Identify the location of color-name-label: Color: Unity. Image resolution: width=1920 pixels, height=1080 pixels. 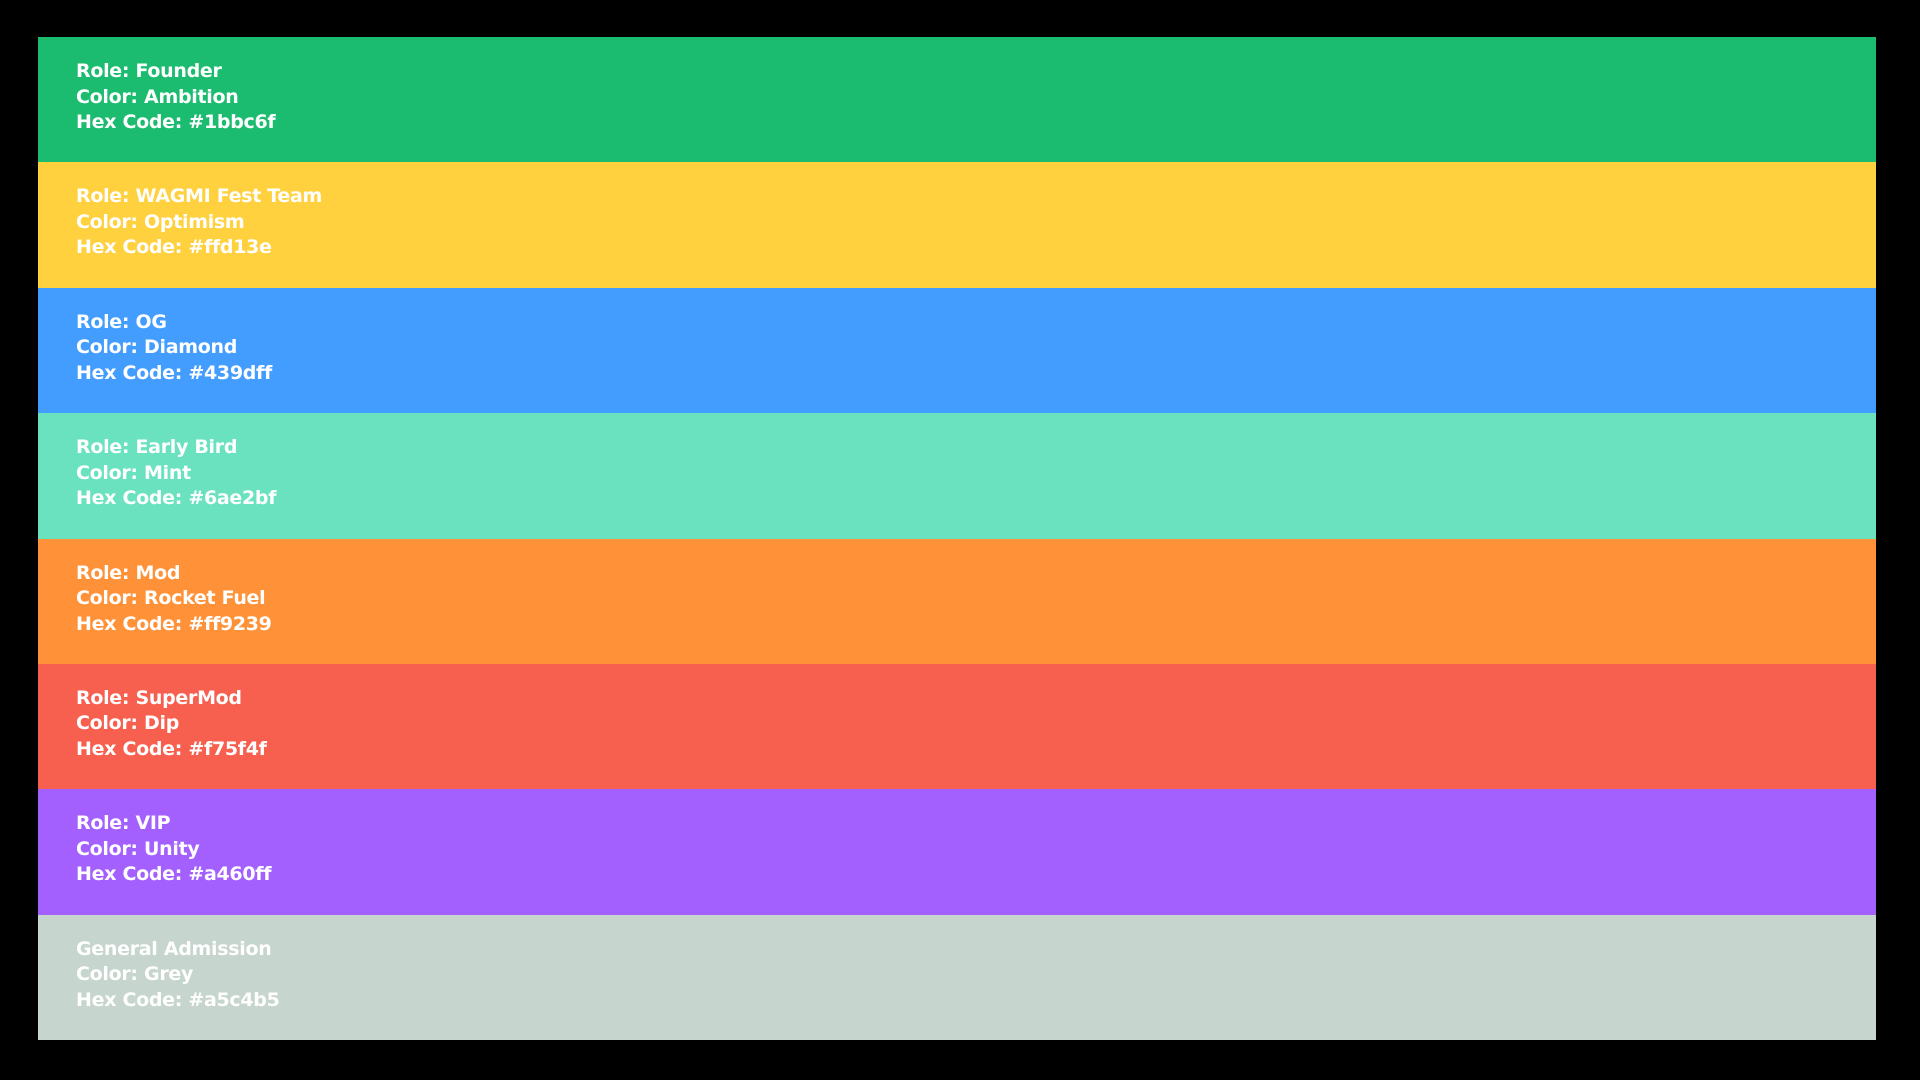
(138, 848).